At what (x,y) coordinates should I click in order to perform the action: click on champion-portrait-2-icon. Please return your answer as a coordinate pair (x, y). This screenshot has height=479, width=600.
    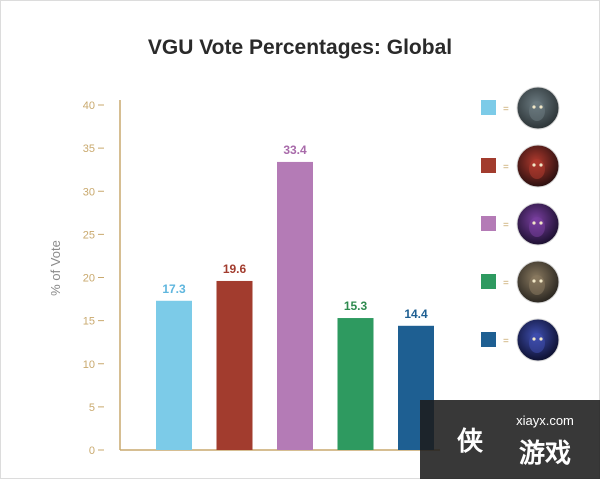
    Looking at the image, I should click on (538, 166).